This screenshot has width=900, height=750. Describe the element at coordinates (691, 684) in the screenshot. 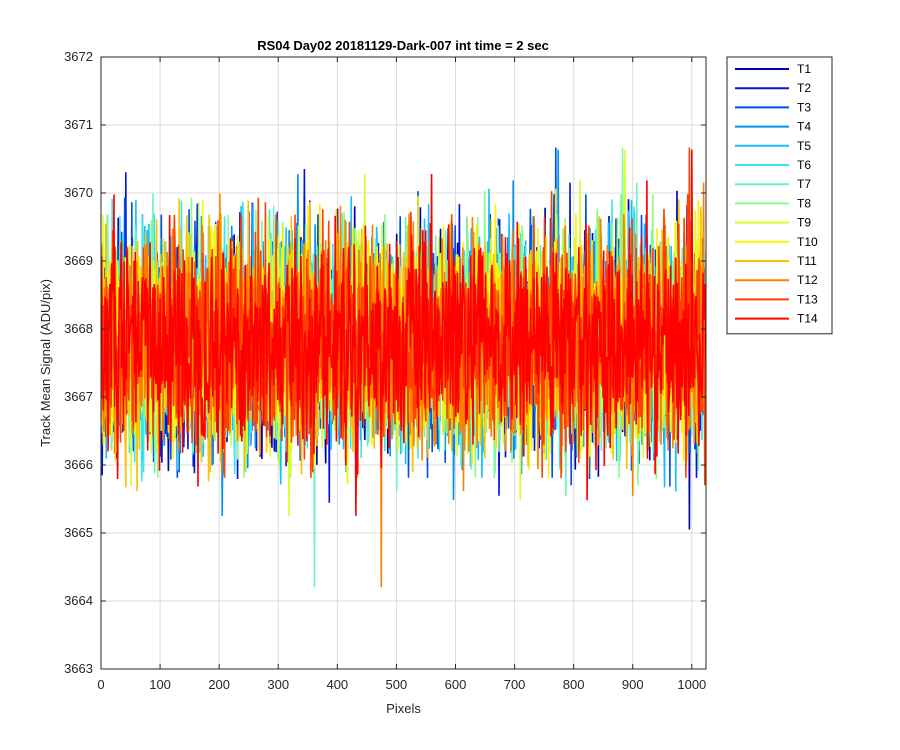

I see `x-tick-label: 1000` at that location.